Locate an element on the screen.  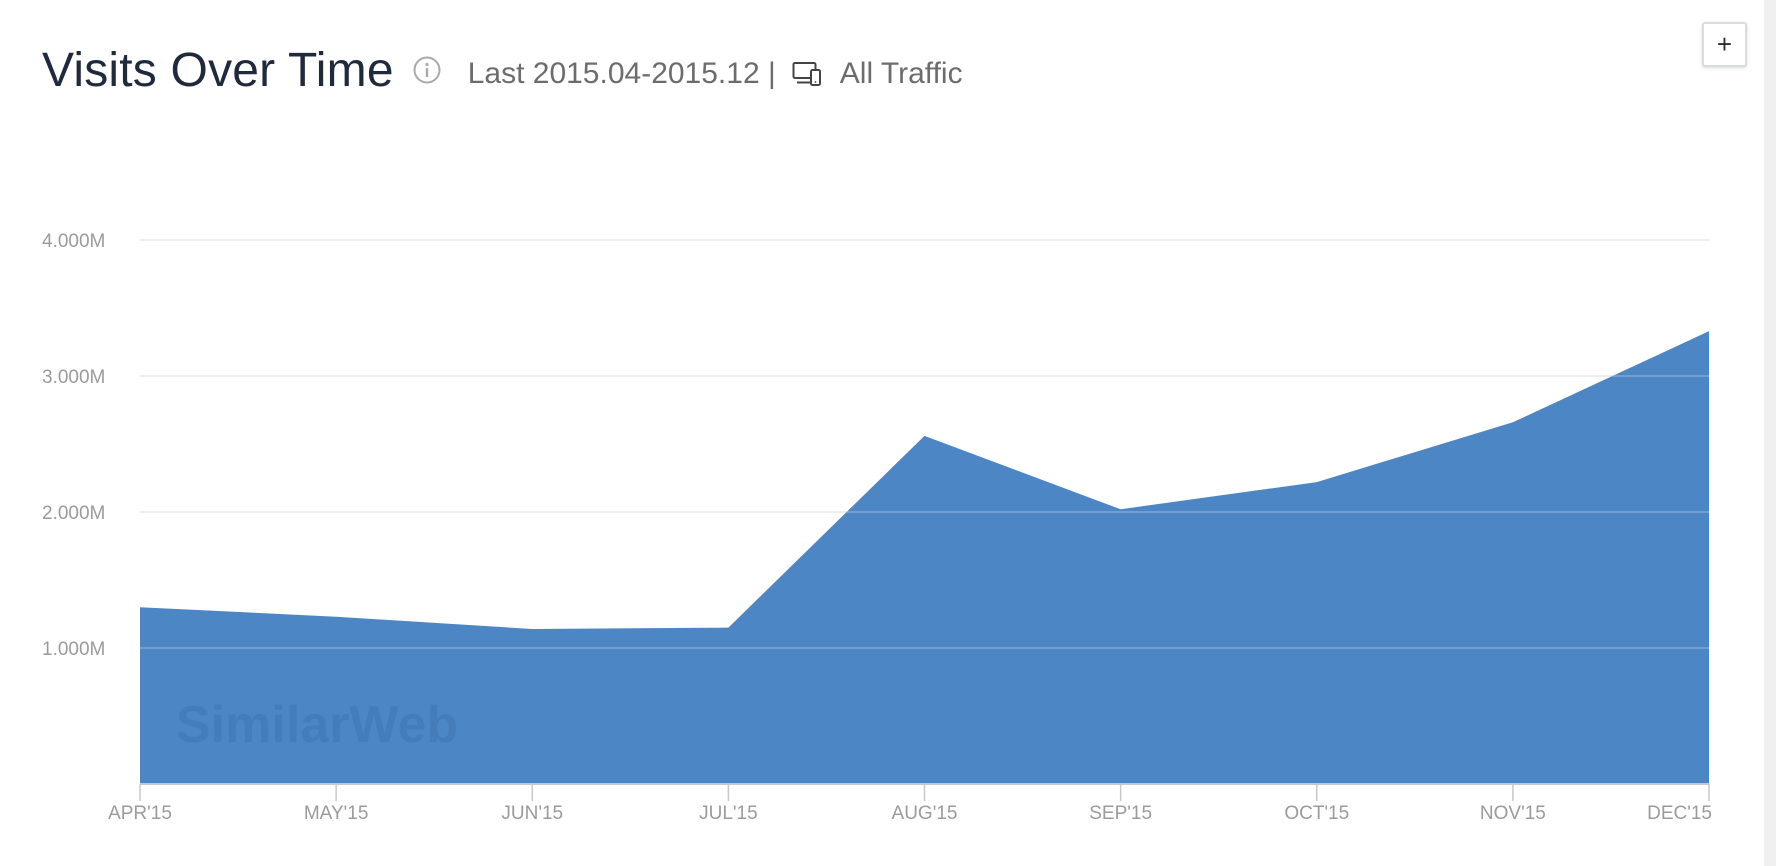
date-range-label: Last 2015.04-2015.12 | is located at coordinates (621, 73).